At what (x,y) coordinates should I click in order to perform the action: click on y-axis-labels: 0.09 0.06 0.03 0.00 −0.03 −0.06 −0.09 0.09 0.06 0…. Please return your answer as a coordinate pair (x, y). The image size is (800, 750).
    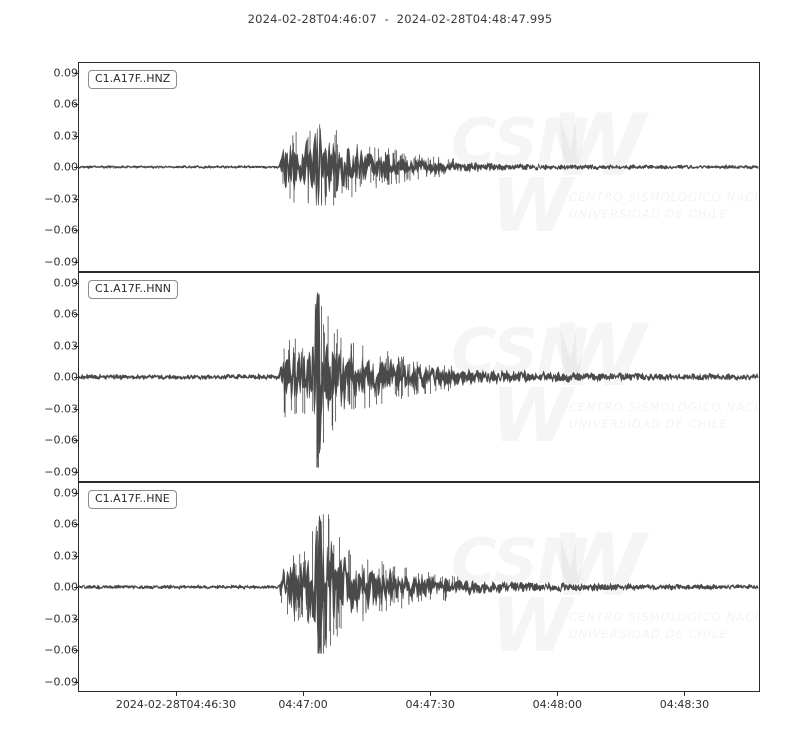
    Looking at the image, I should click on (39, 377).